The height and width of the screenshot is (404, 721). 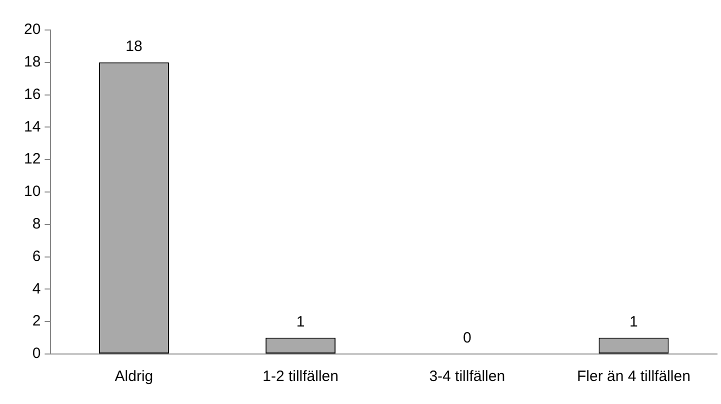 I want to click on x-tick-label: Fler än 4 tillfällen, so click(x=633, y=377).